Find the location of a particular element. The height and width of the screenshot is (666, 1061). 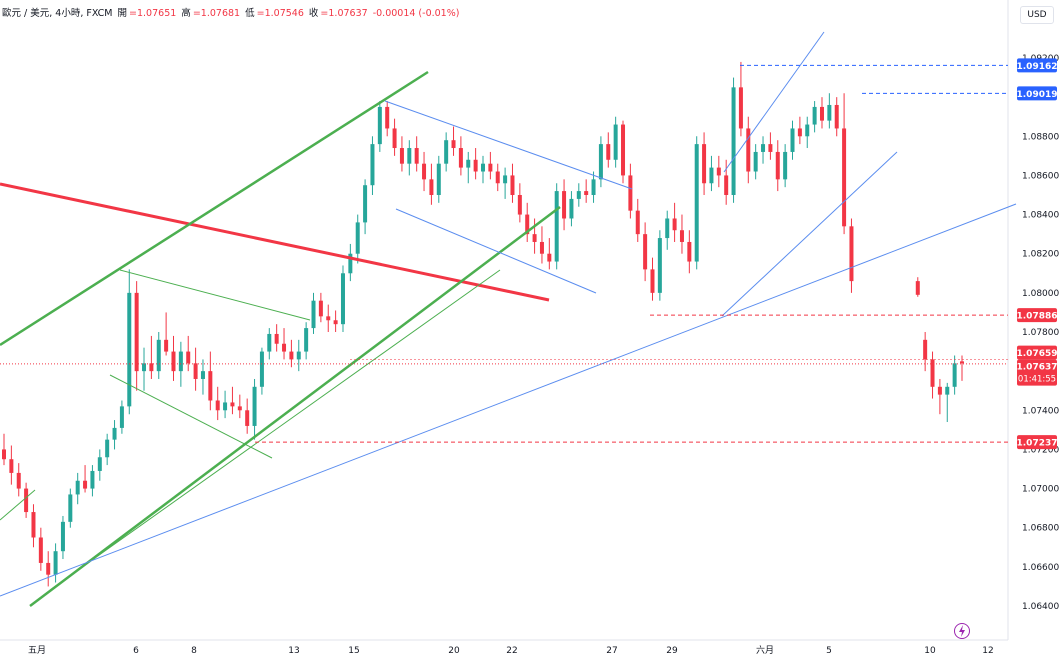

lightning-icon is located at coordinates (962, 631).